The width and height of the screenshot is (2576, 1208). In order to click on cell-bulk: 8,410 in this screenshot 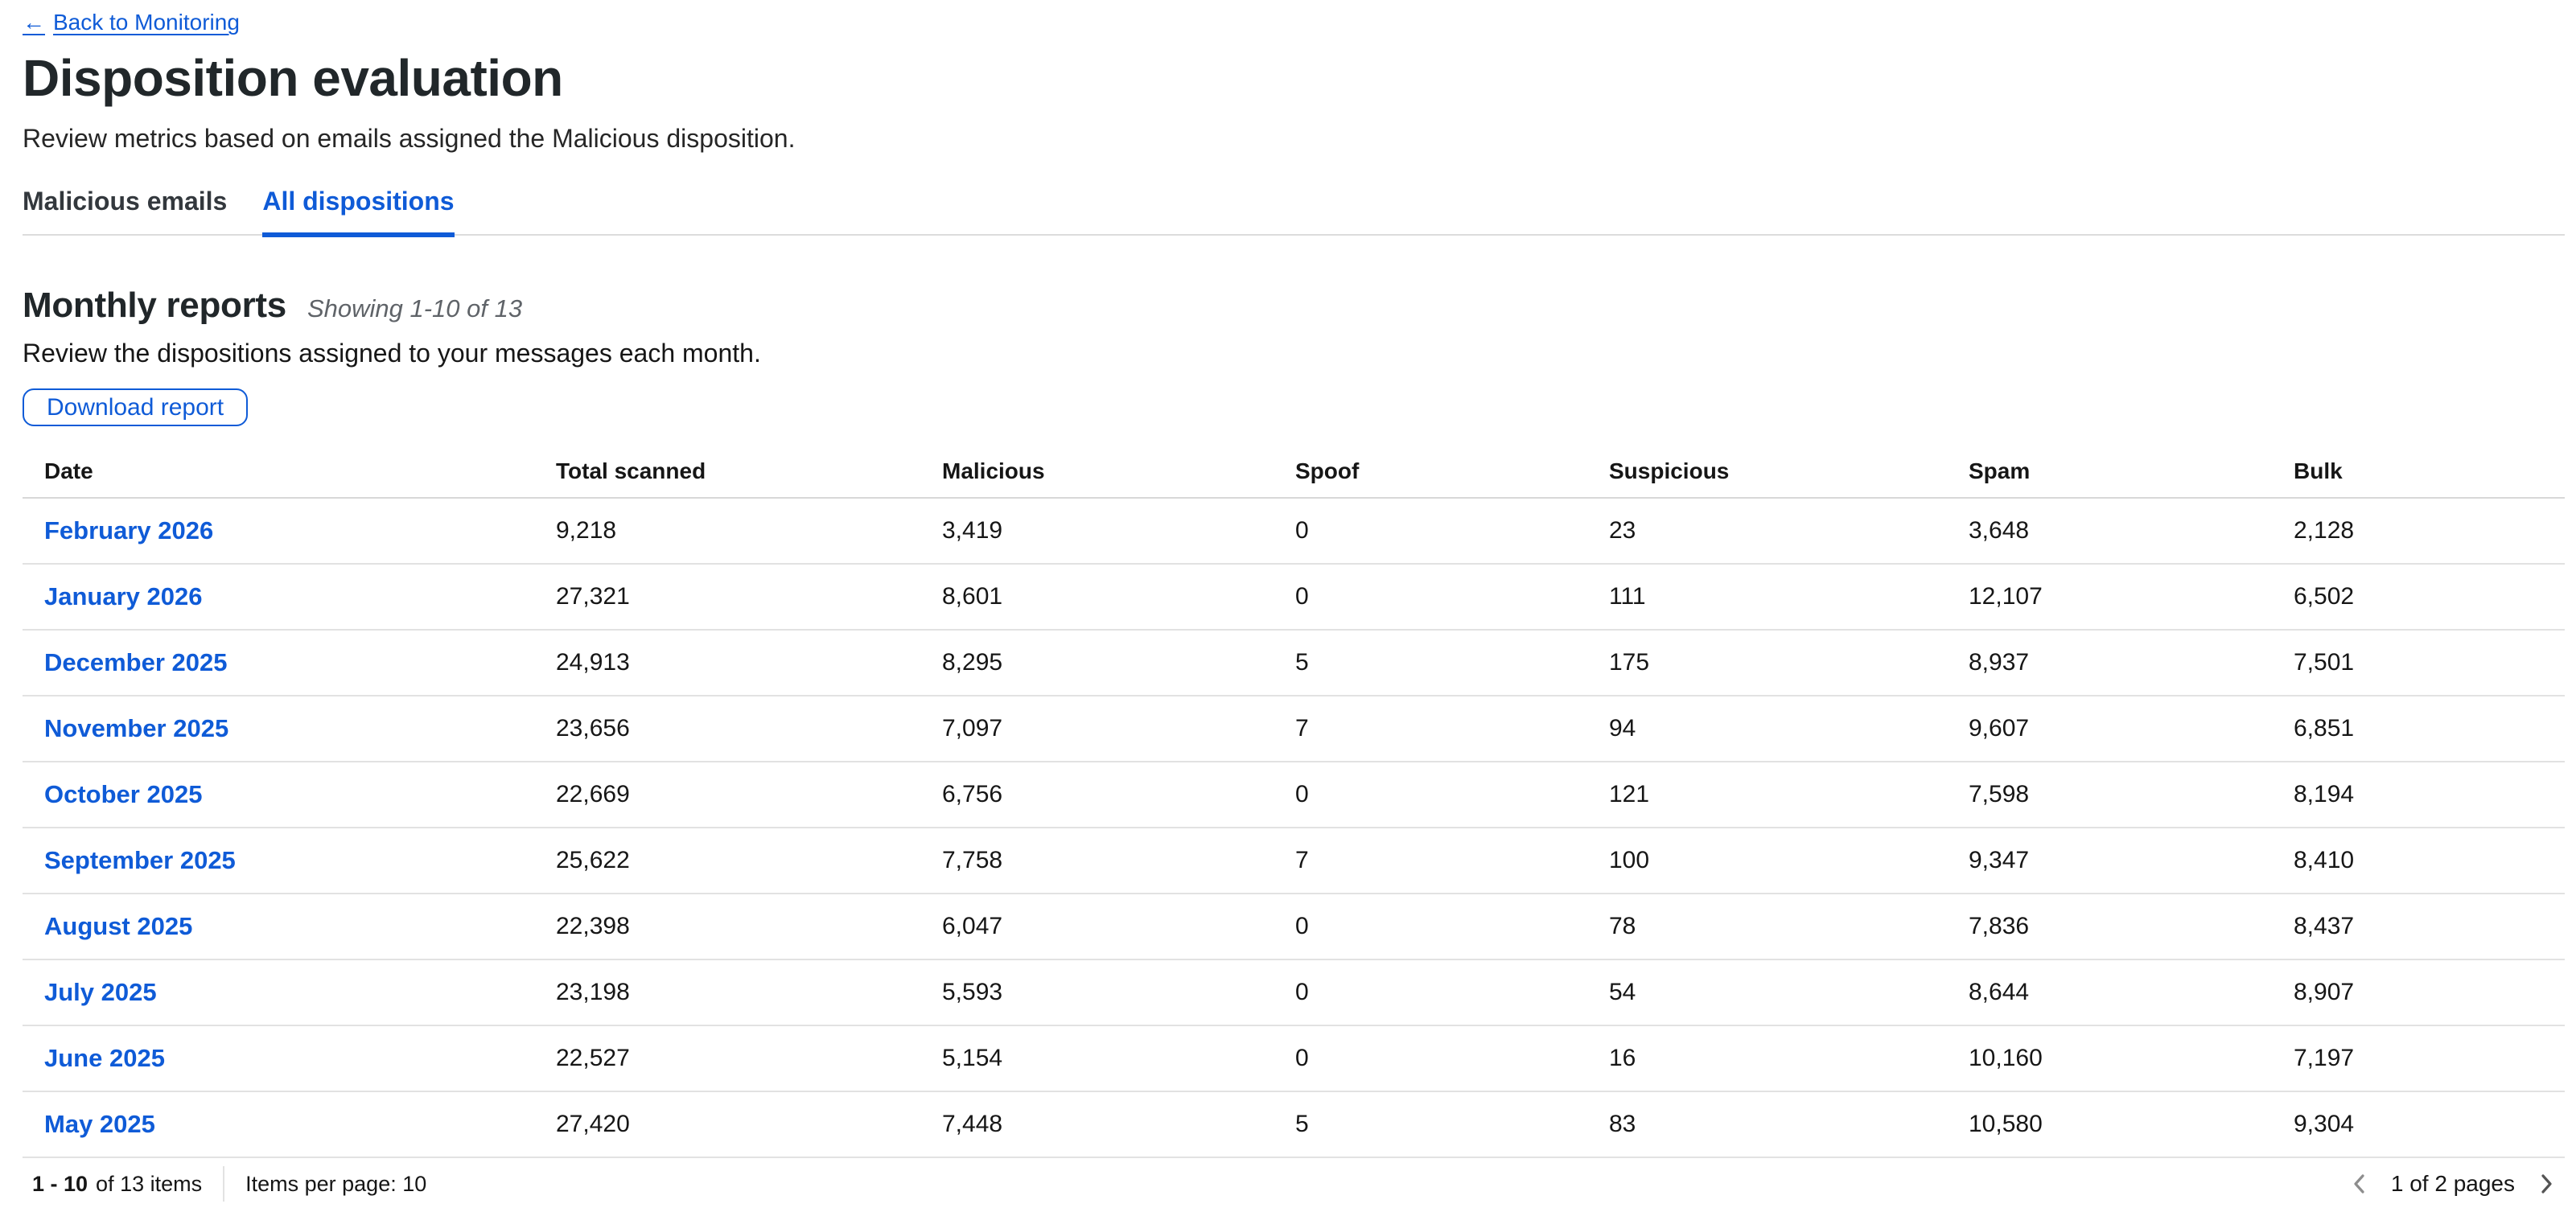, I will do `click(2418, 861)`.